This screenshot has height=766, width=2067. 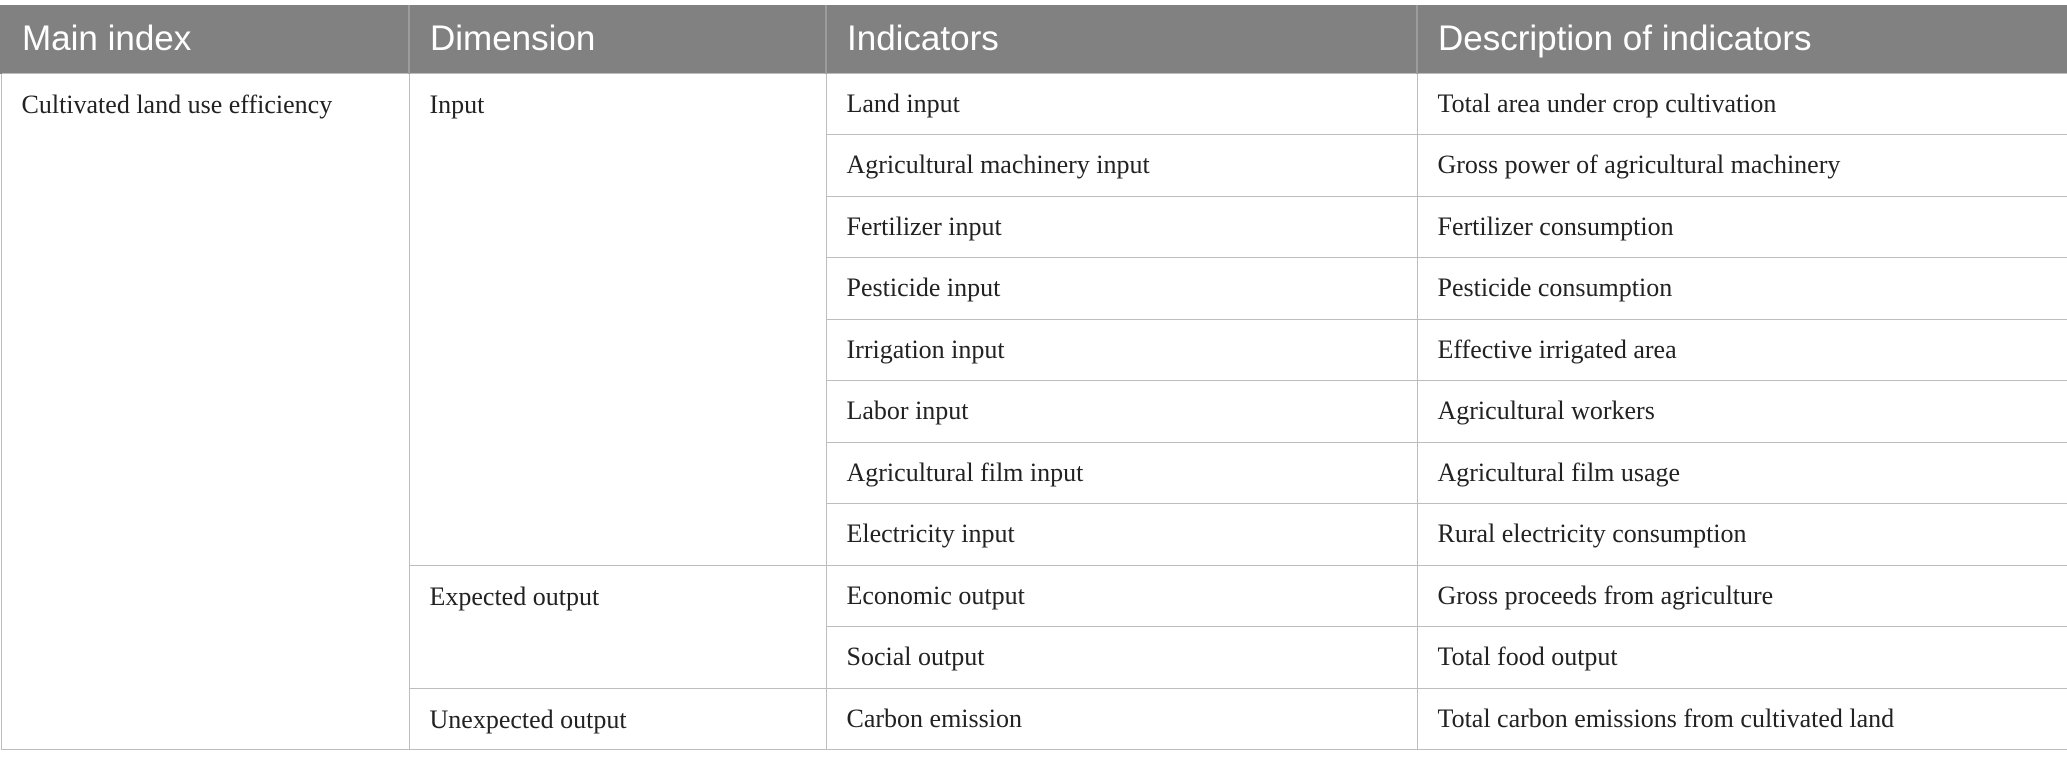 What do you see at coordinates (204, 39) in the screenshot?
I see `header-main-index: Main index` at bounding box center [204, 39].